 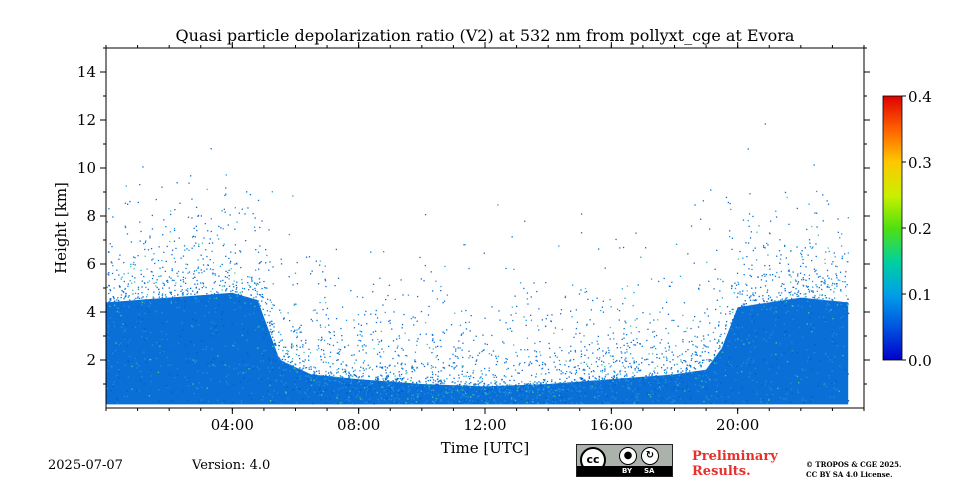 I want to click on colorbar, so click(x=892, y=228).